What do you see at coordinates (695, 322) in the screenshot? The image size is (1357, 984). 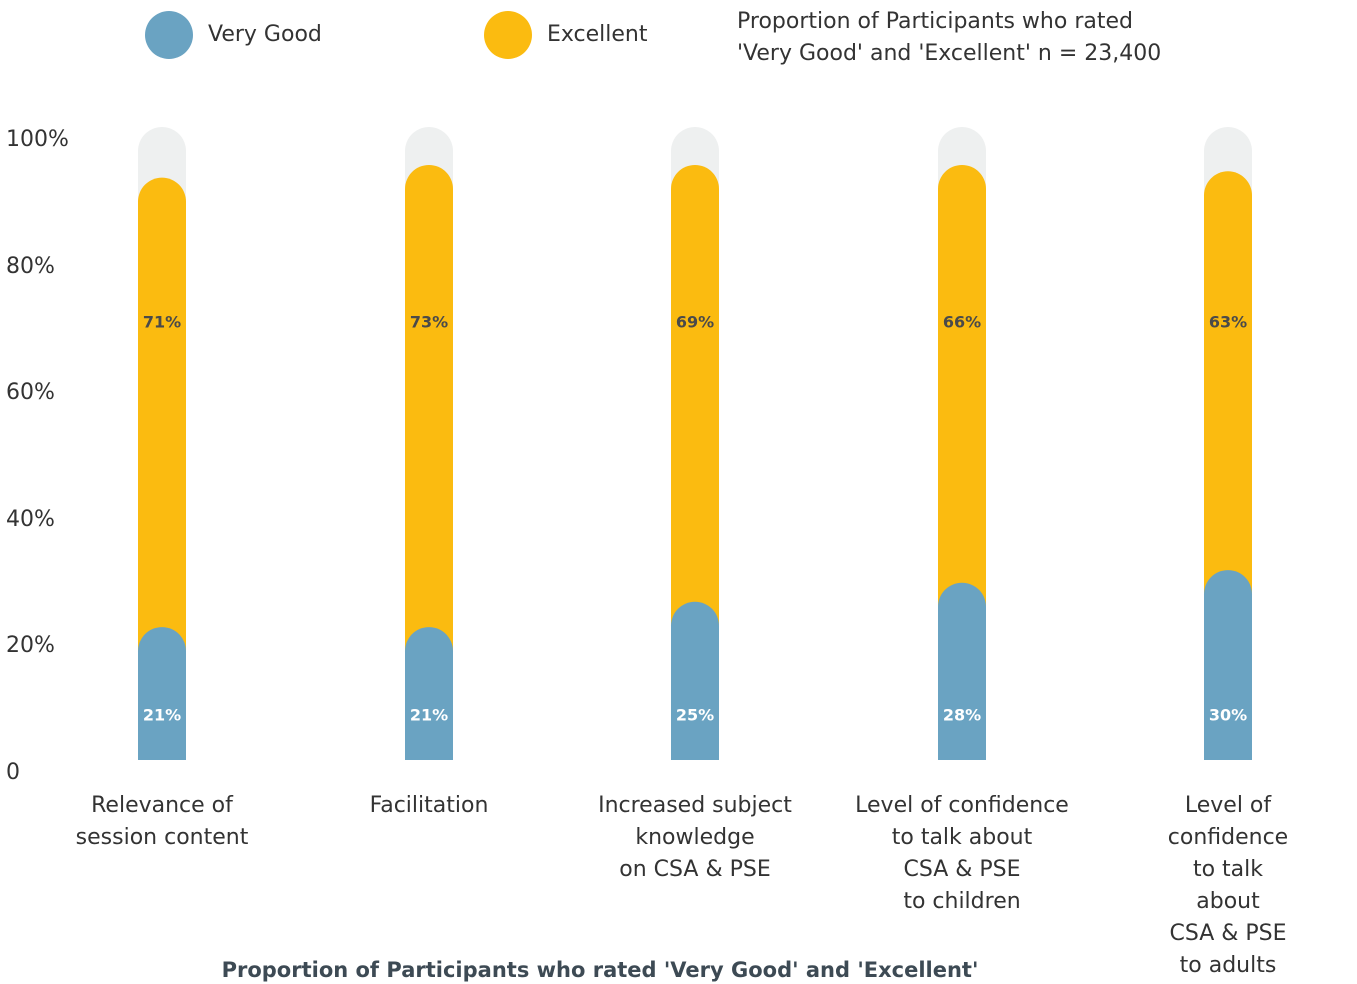 I see `value-label: 69%` at bounding box center [695, 322].